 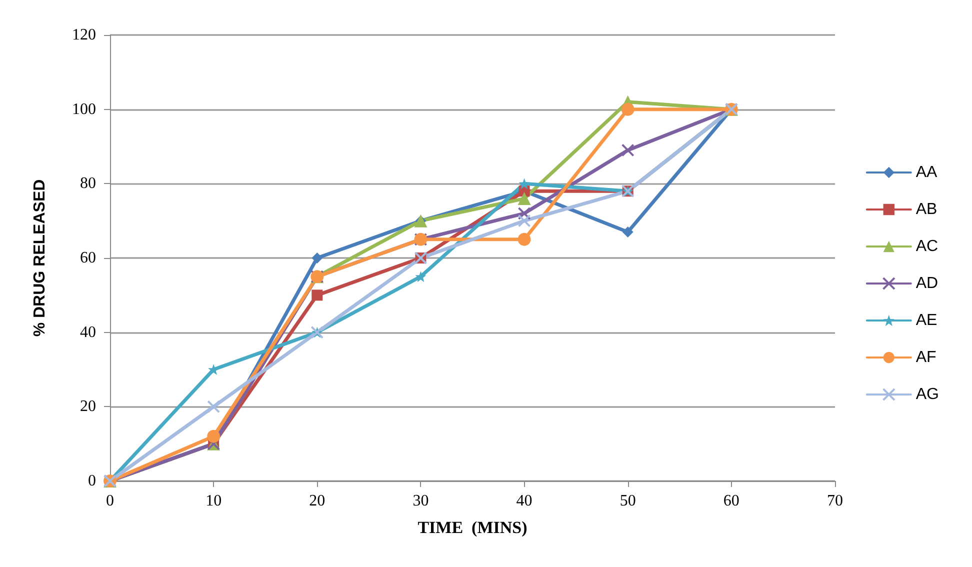 What do you see at coordinates (927, 246) in the screenshot?
I see `legend-label: AC` at bounding box center [927, 246].